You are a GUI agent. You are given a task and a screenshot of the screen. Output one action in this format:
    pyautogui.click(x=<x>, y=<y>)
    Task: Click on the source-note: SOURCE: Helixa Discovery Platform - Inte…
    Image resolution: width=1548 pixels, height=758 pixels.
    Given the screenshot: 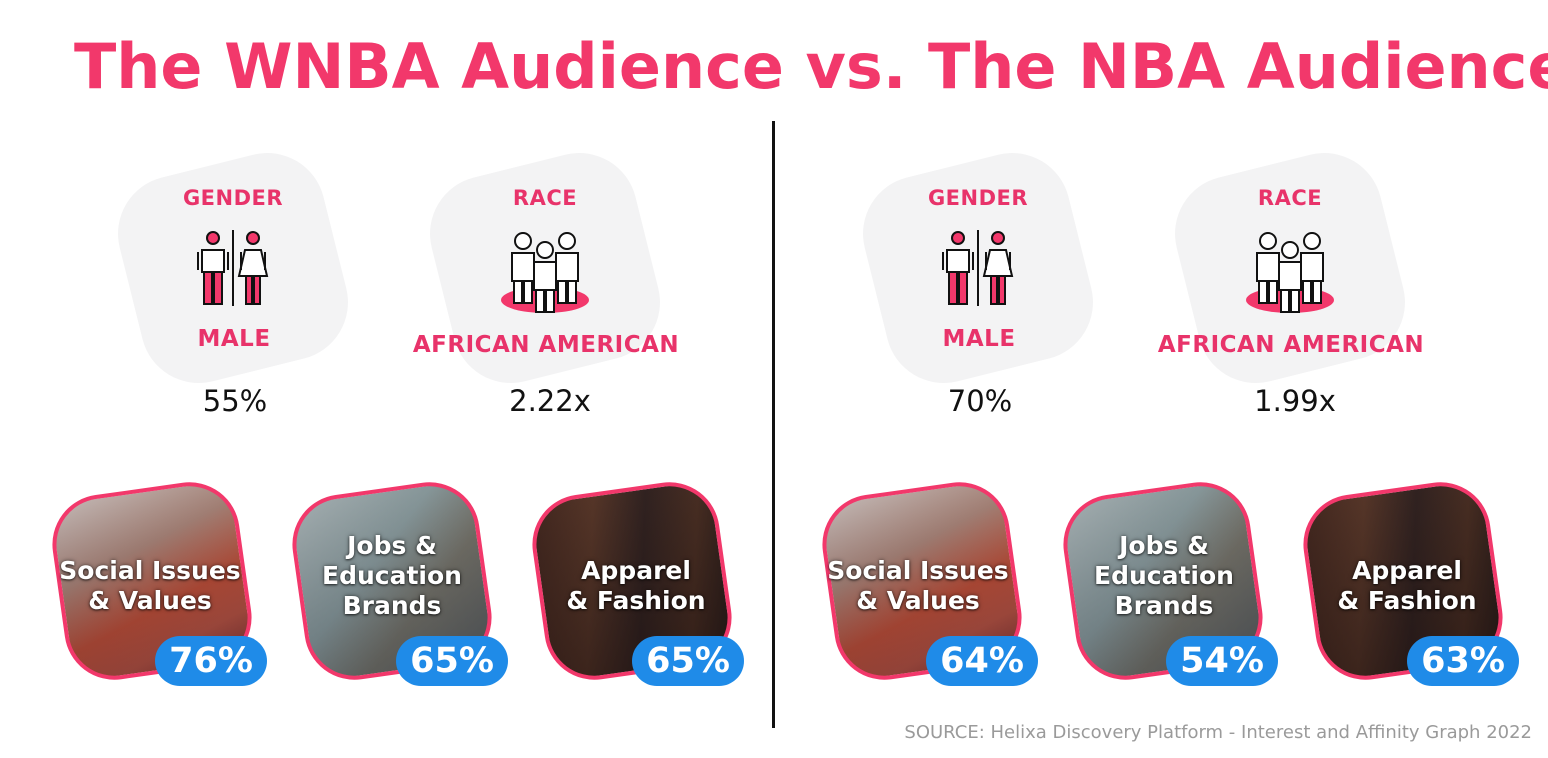 What is the action you would take?
    pyautogui.click(x=1218, y=732)
    